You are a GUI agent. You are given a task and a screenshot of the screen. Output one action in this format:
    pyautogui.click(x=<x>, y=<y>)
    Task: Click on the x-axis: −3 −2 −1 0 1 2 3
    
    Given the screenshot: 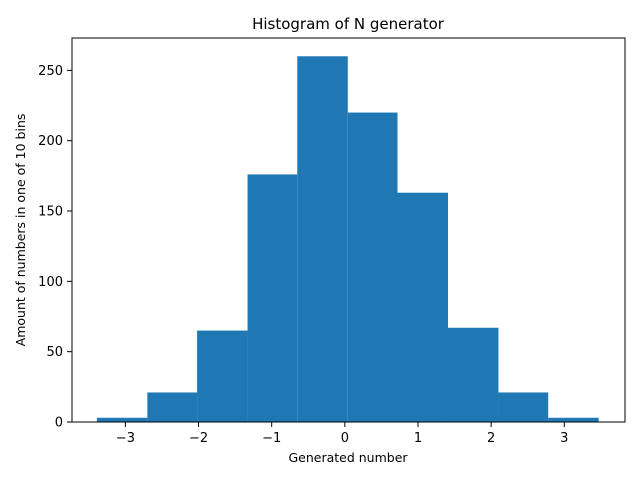 What is the action you would take?
    pyautogui.click(x=342, y=434)
    